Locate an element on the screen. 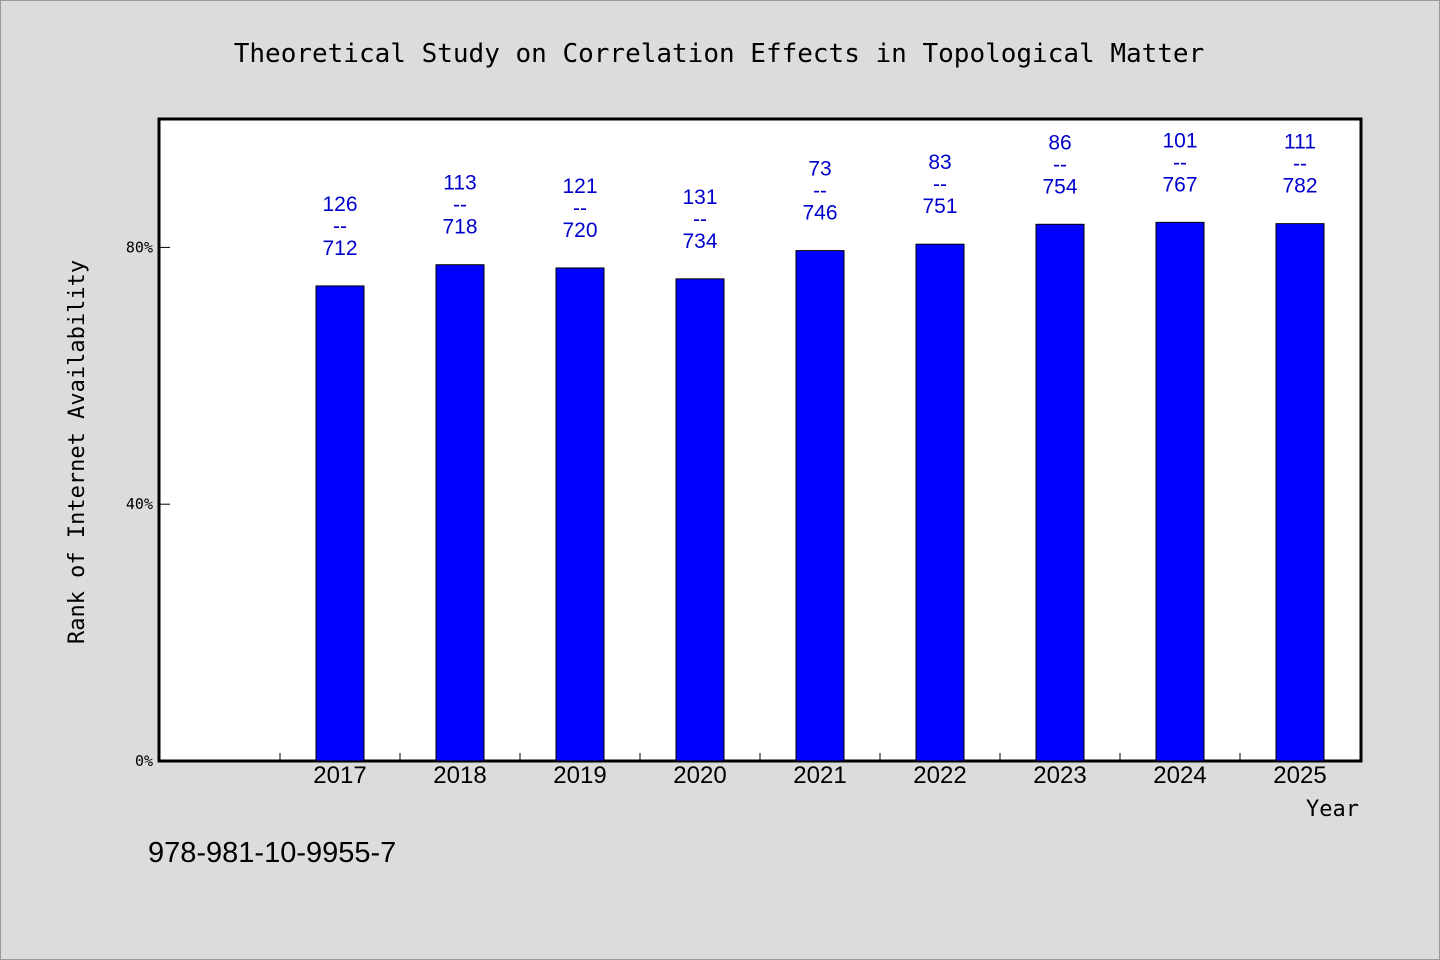  data-label-top: 86 is located at coordinates (1059, 142).